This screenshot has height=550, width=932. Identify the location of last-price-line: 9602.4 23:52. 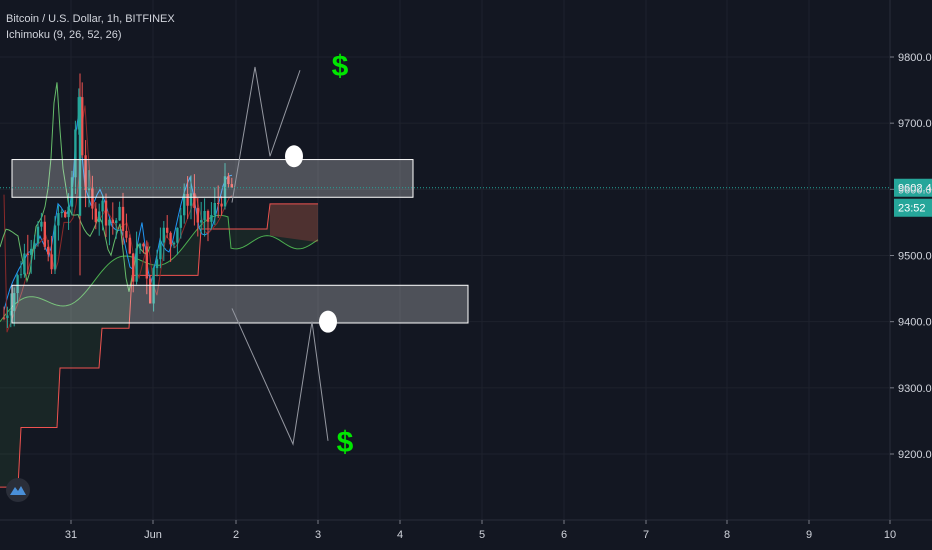
(466, 197).